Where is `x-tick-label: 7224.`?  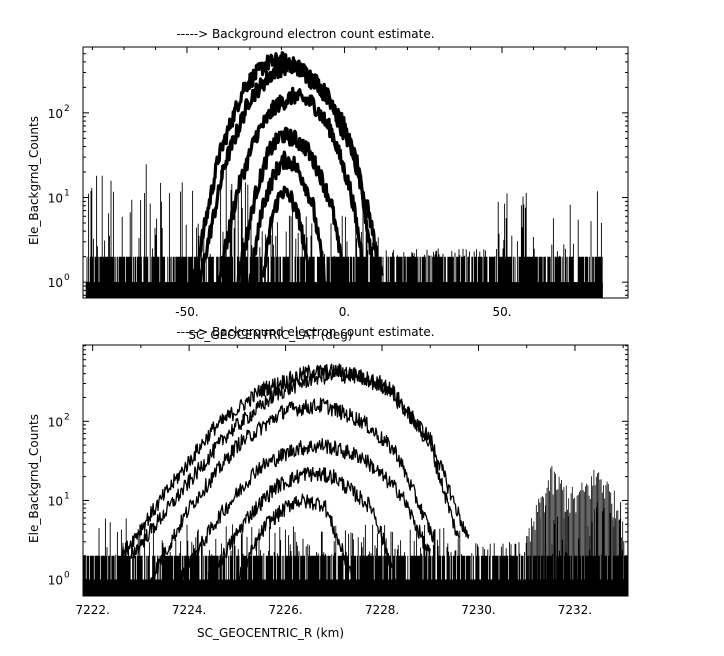 x-tick-label: 7224. is located at coordinates (189, 610).